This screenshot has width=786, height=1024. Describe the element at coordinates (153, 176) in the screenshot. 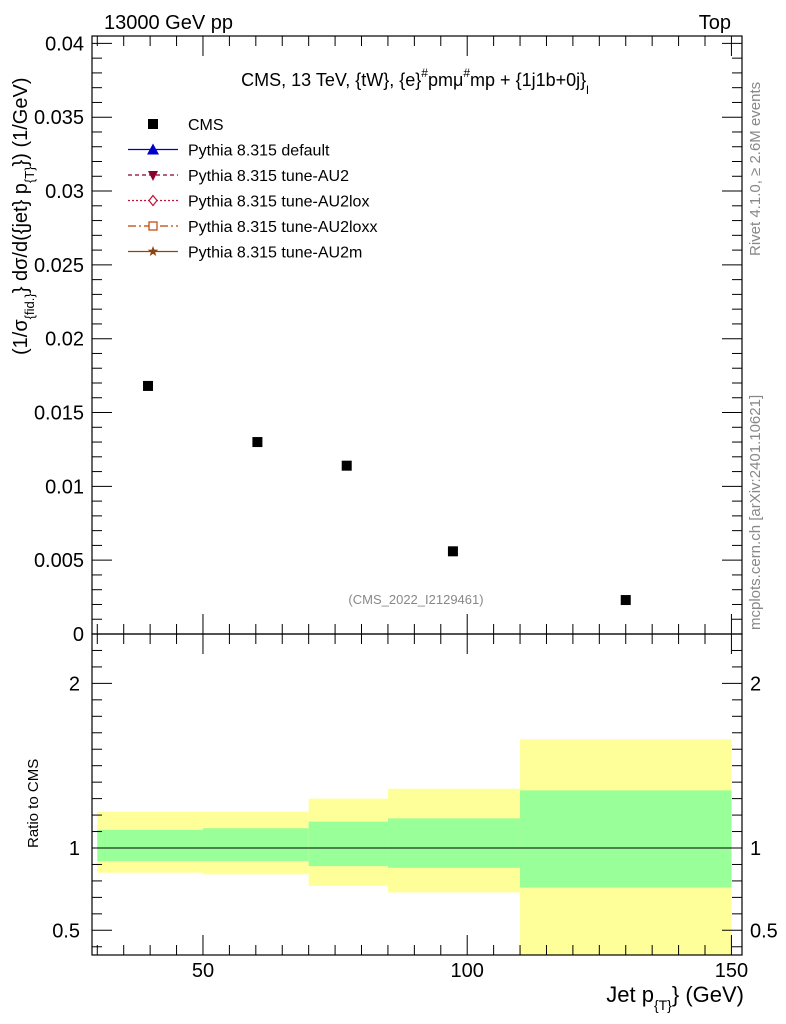

I see `legend-marker-triangle-down` at that location.